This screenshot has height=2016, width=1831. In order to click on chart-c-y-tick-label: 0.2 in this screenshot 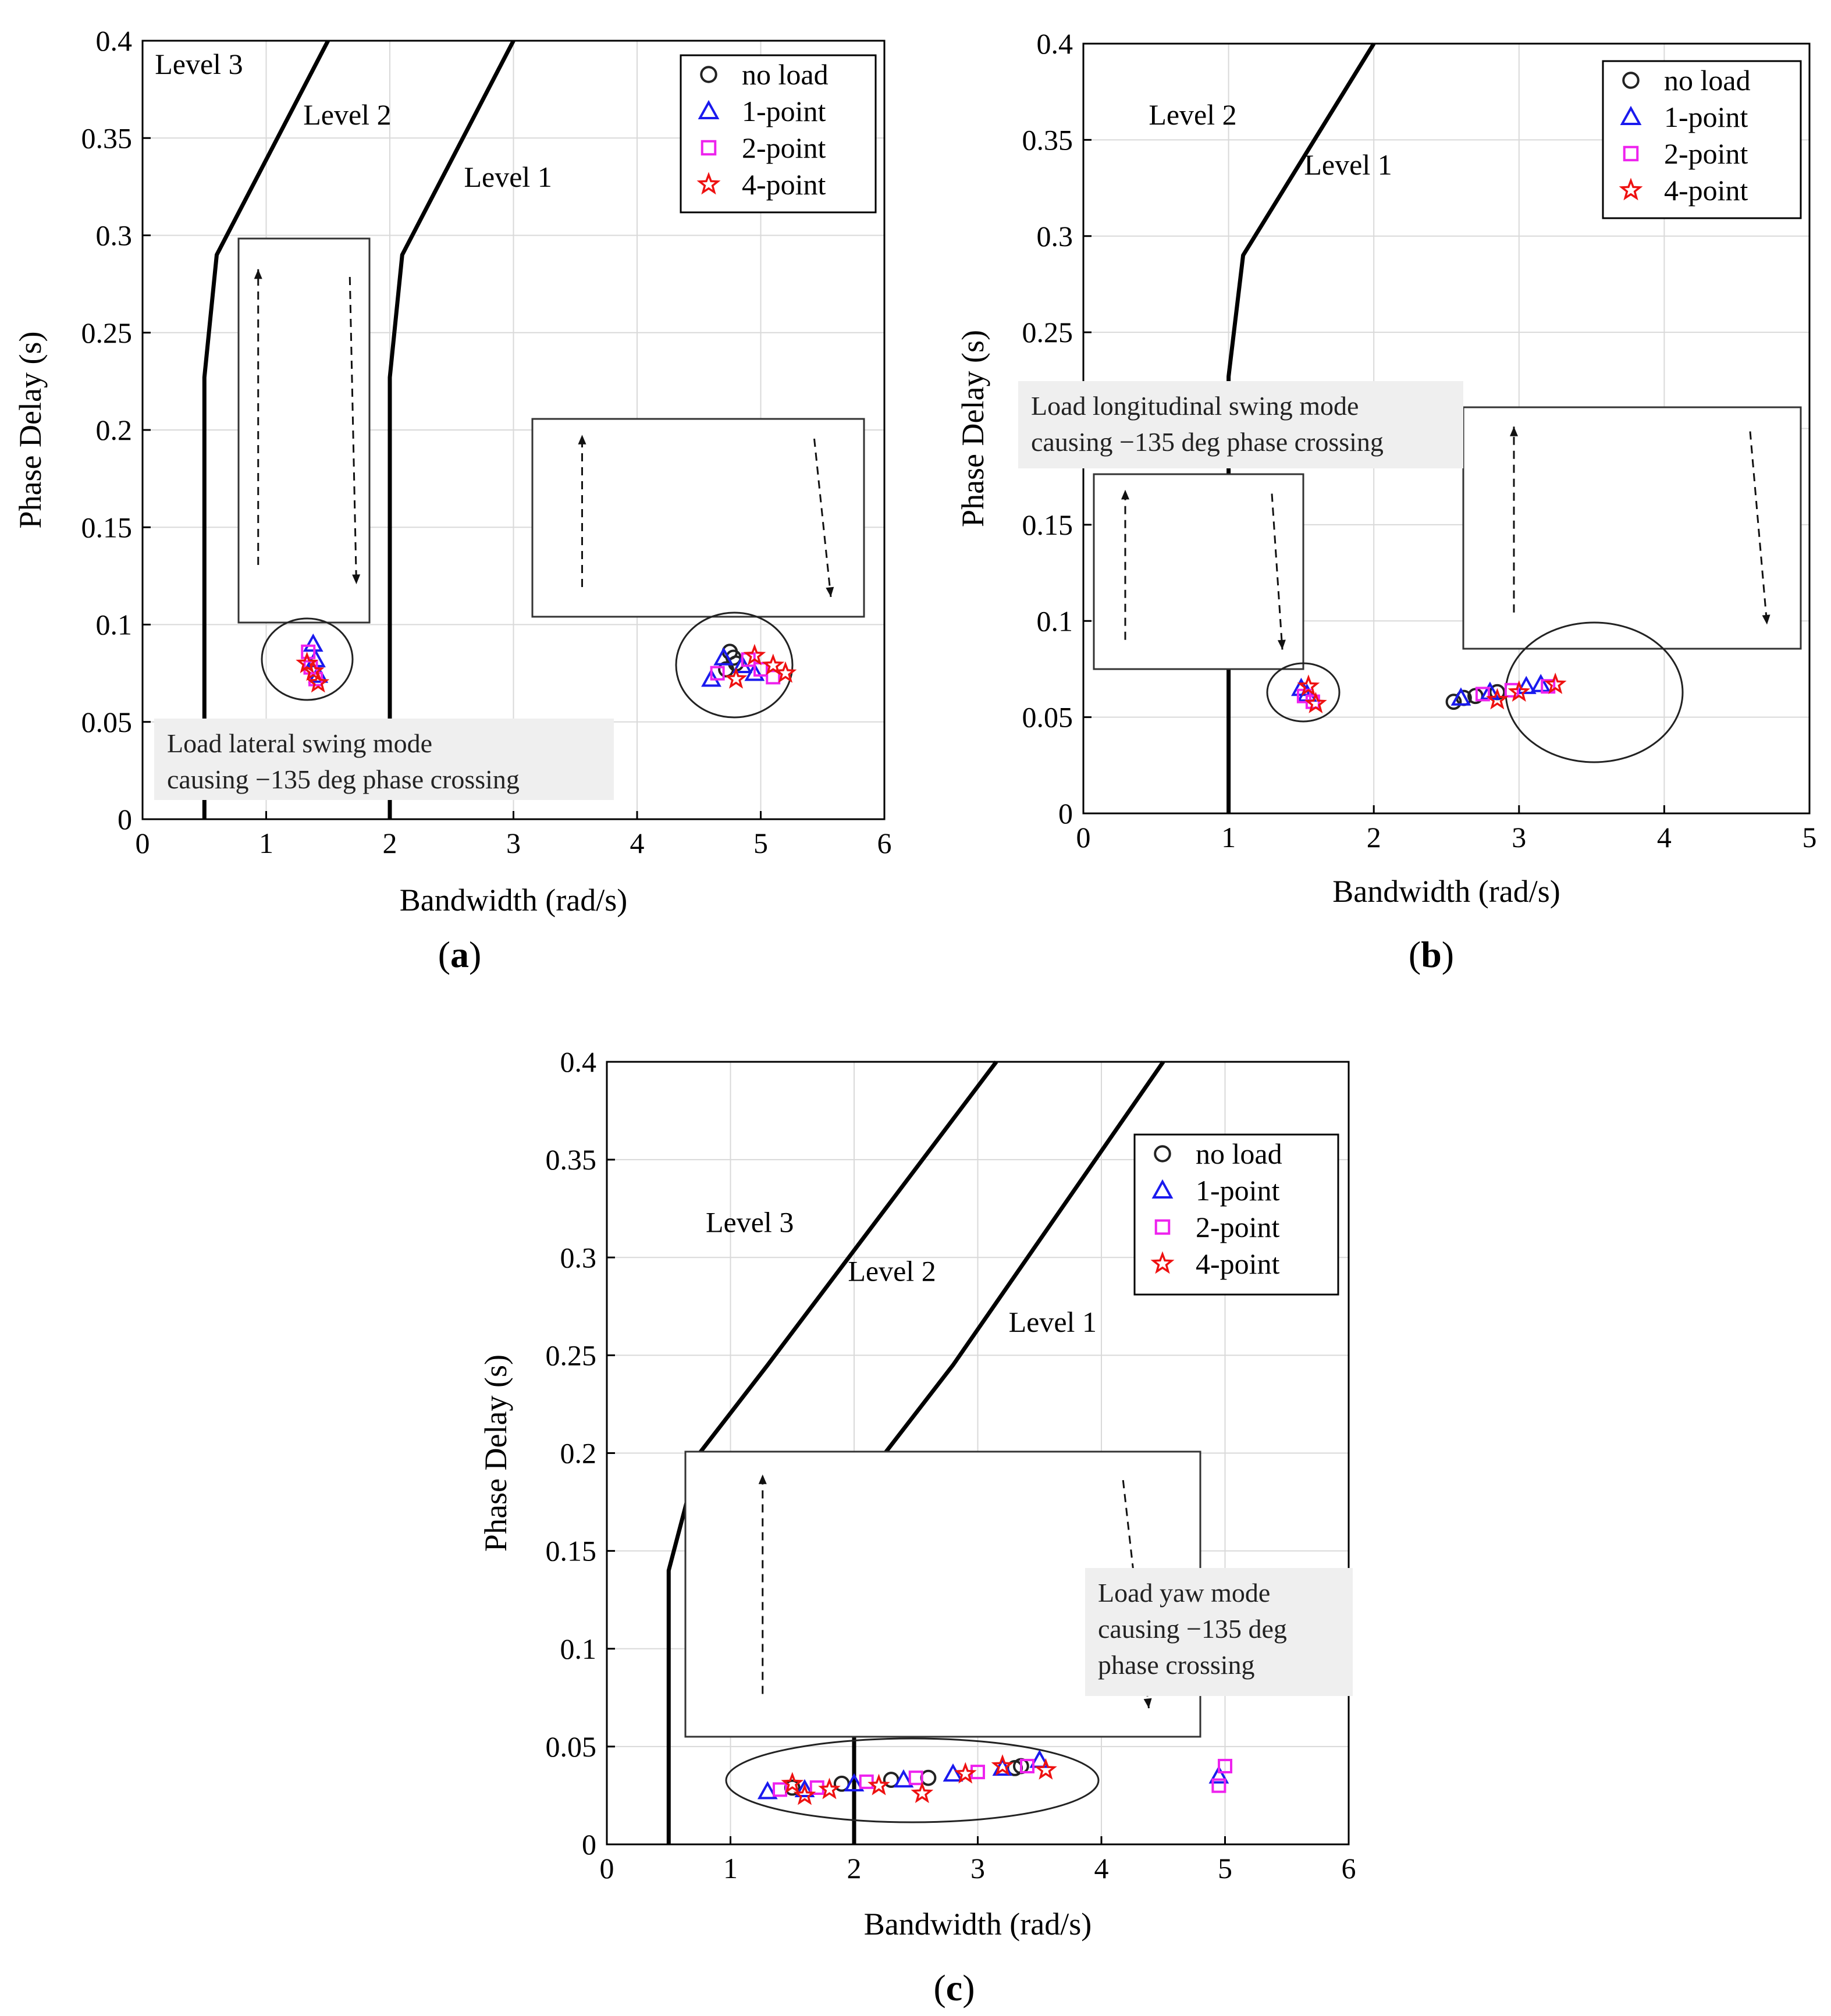, I will do `click(578, 1453)`.